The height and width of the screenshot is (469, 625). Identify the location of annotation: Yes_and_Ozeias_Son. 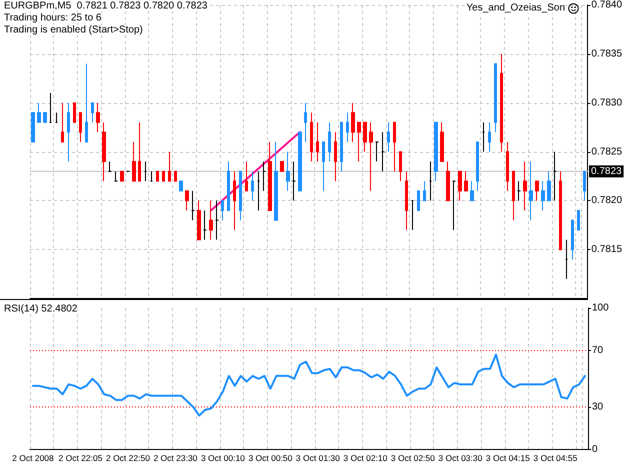
(516, 8).